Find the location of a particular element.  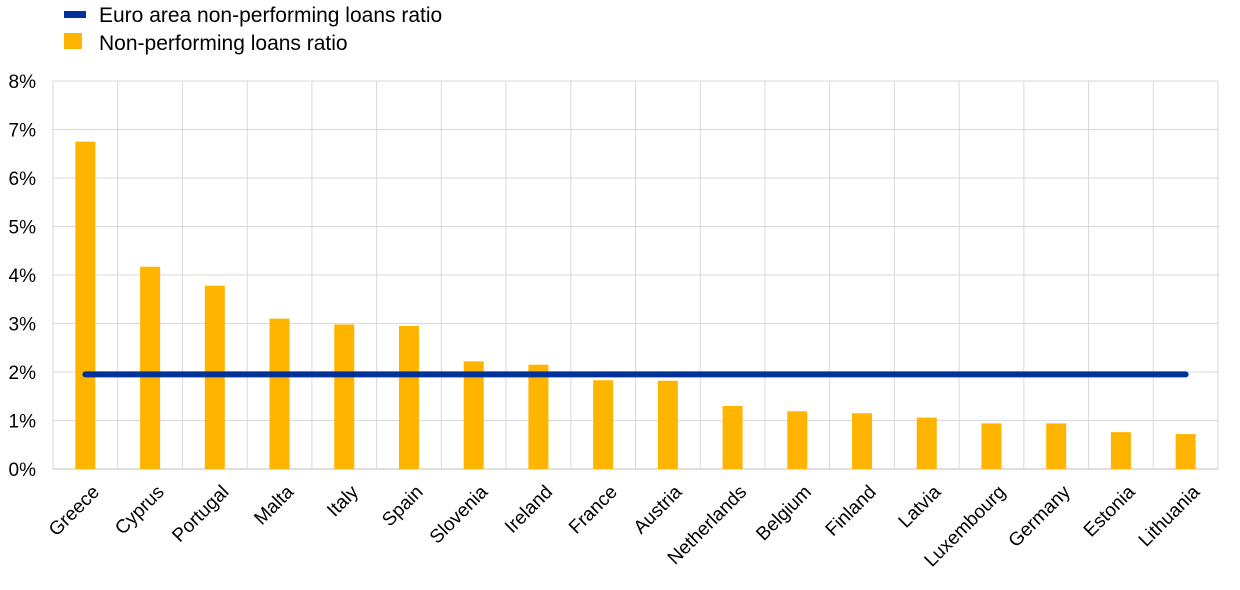

x-category-label: Latvia is located at coordinates (920, 506).